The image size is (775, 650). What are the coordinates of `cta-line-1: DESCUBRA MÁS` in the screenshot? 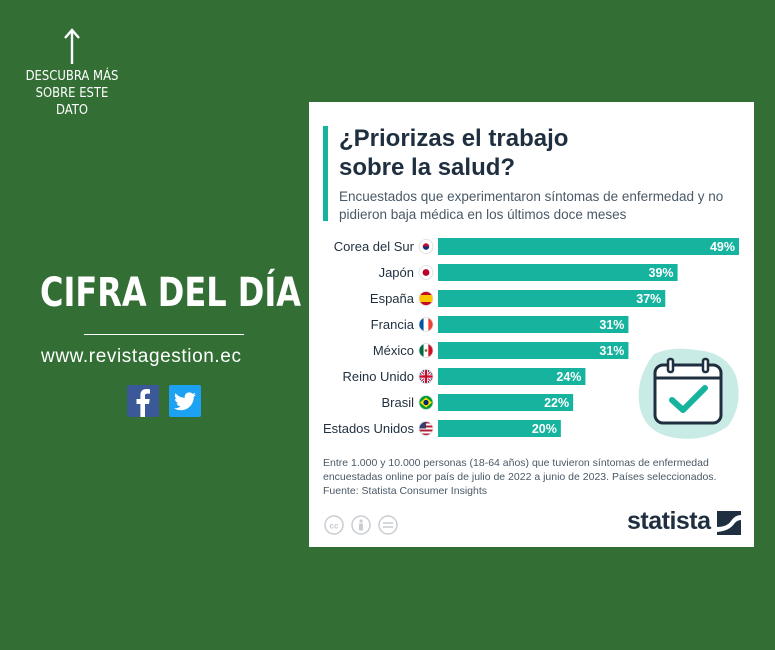 It's located at (72, 76).